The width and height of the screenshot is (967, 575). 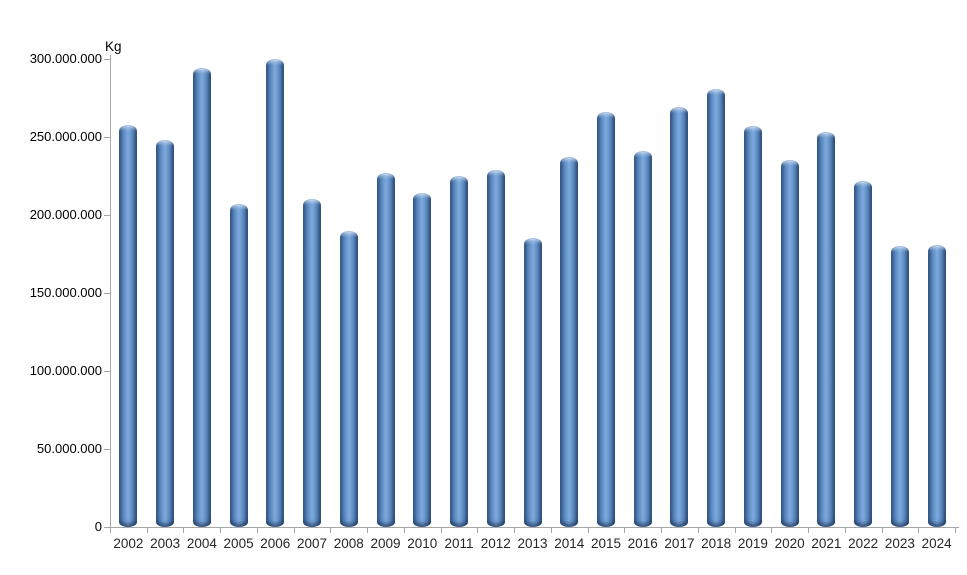 I want to click on x-tick-label: 2012, so click(x=495, y=543).